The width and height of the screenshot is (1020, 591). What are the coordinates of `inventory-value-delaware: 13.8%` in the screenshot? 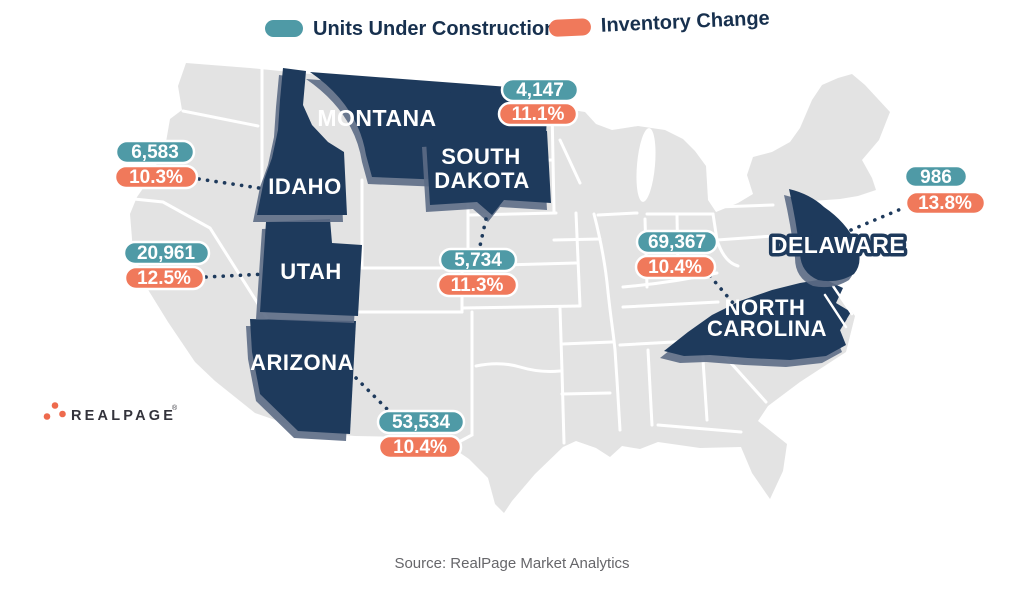 It's located at (945, 203).